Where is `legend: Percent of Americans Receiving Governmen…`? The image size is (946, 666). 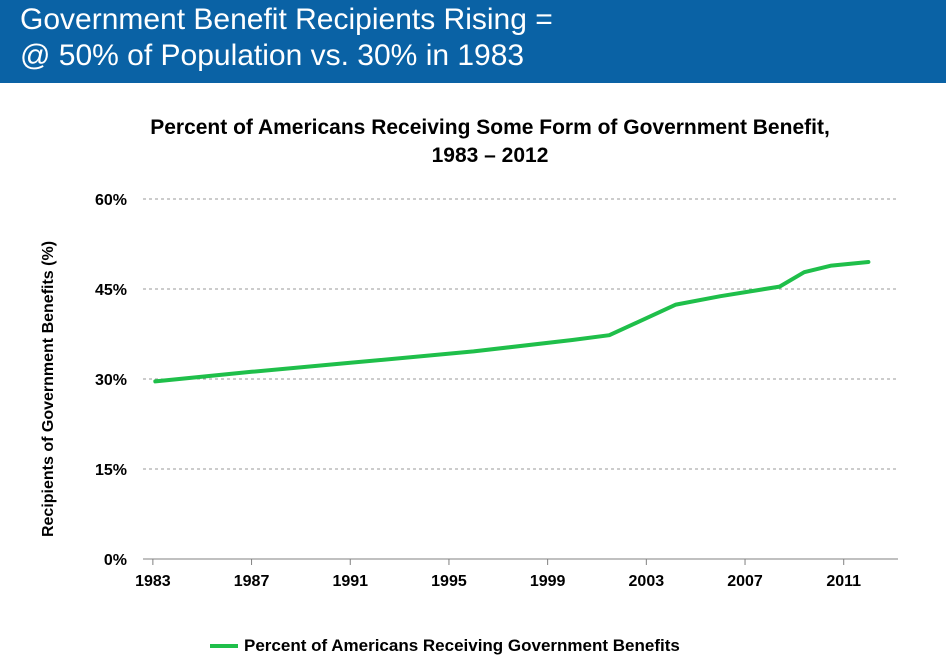
legend: Percent of Americans Receiving Governmen… is located at coordinates (445, 646).